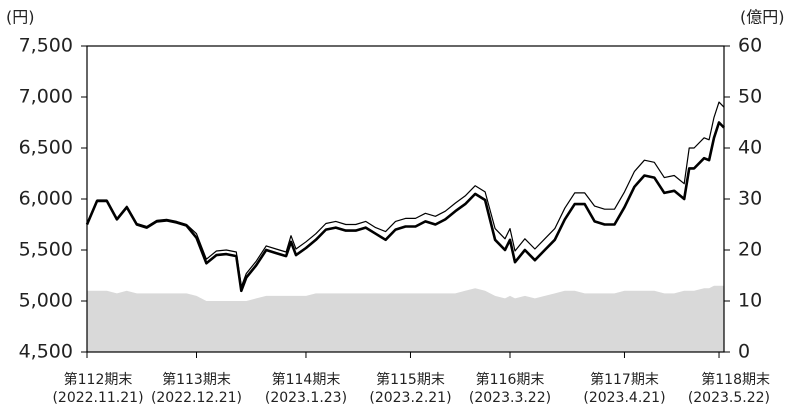  What do you see at coordinates (97, 398) in the screenshot?
I see `x-tick-date: (2022.11.21)` at bounding box center [97, 398].